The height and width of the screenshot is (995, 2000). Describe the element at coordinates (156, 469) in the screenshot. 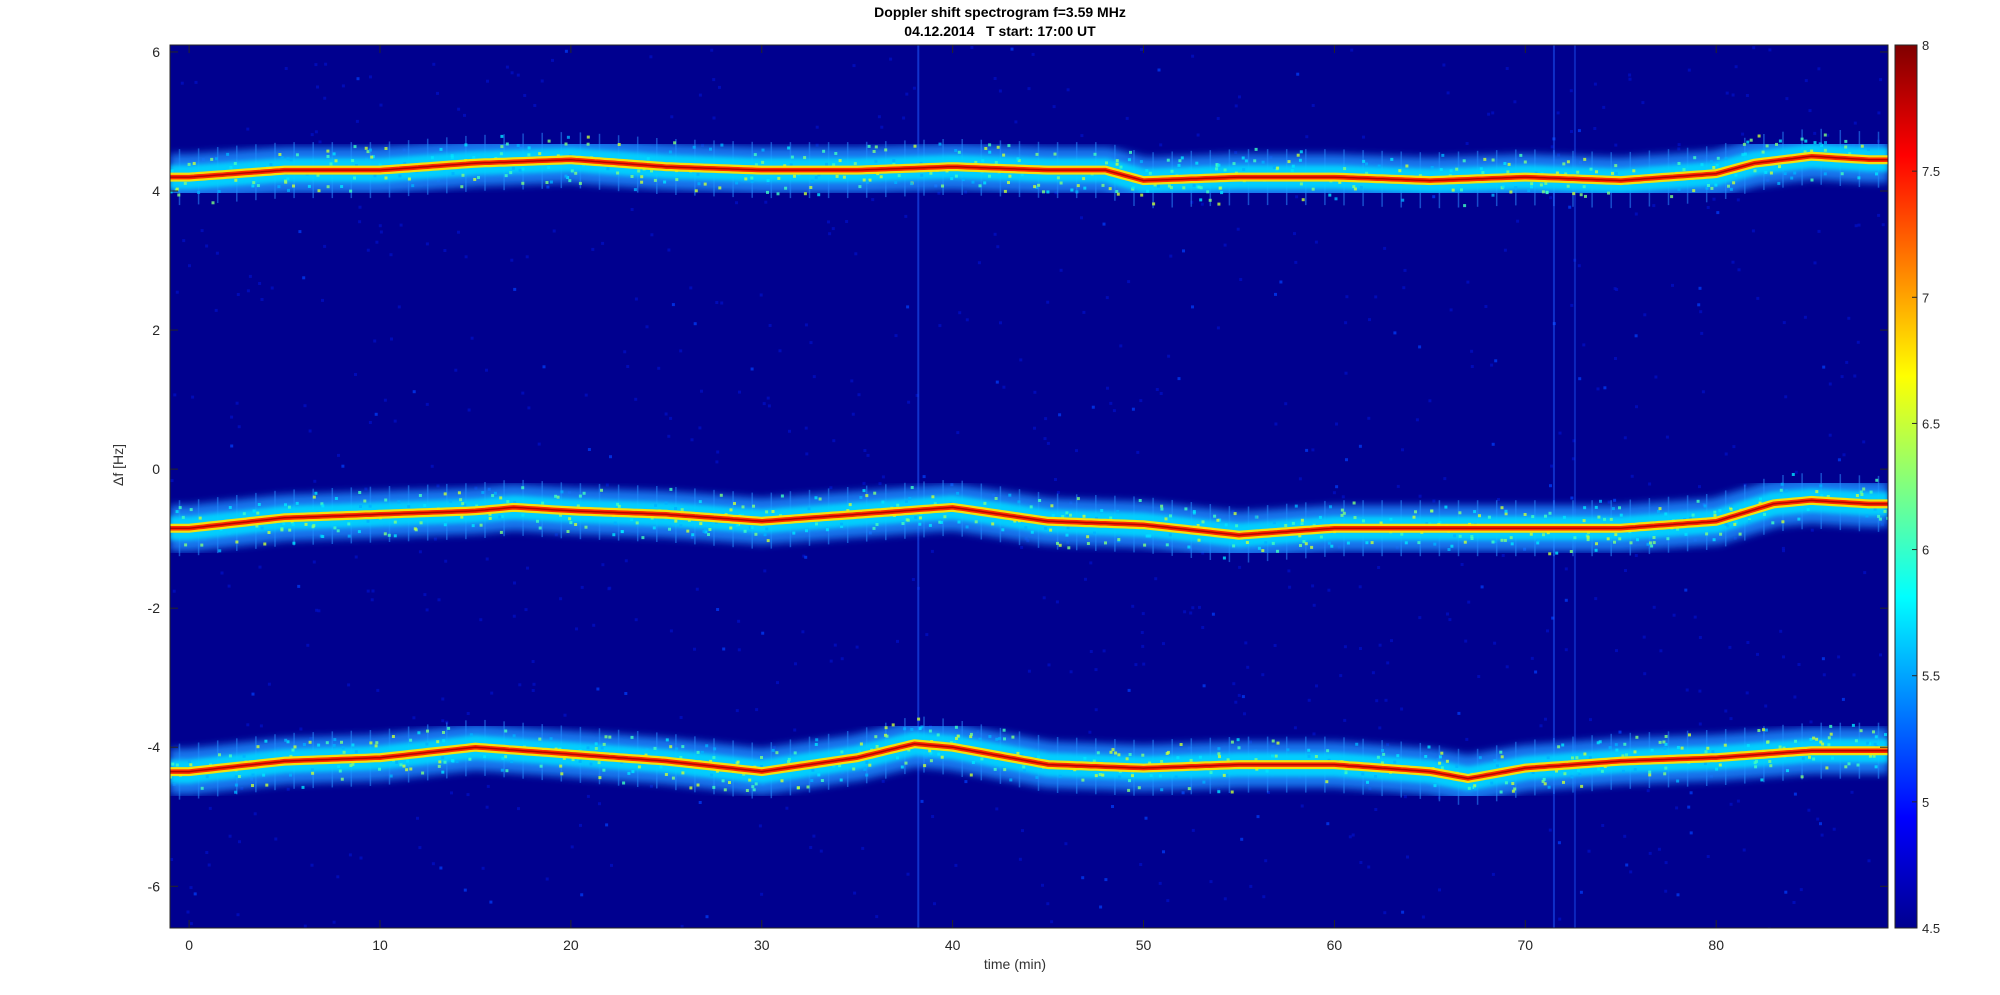

I see `y-tick-label: 0` at that location.